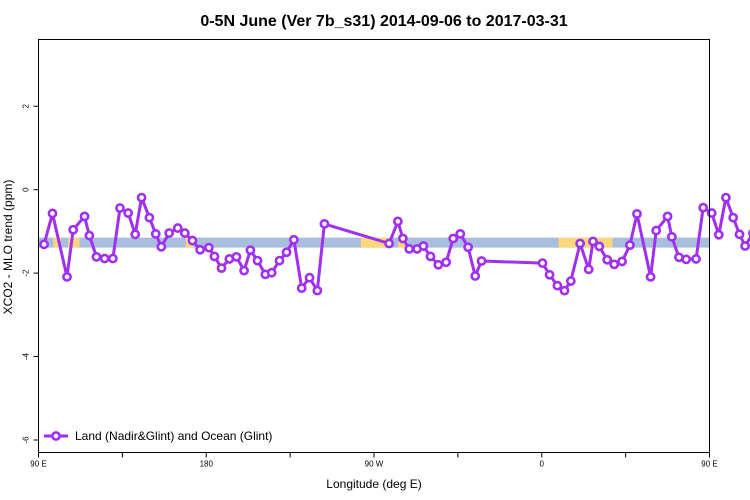 This screenshot has width=750, height=500. What do you see at coordinates (26, 273) in the screenshot?
I see `y-tick-label: -2` at bounding box center [26, 273].